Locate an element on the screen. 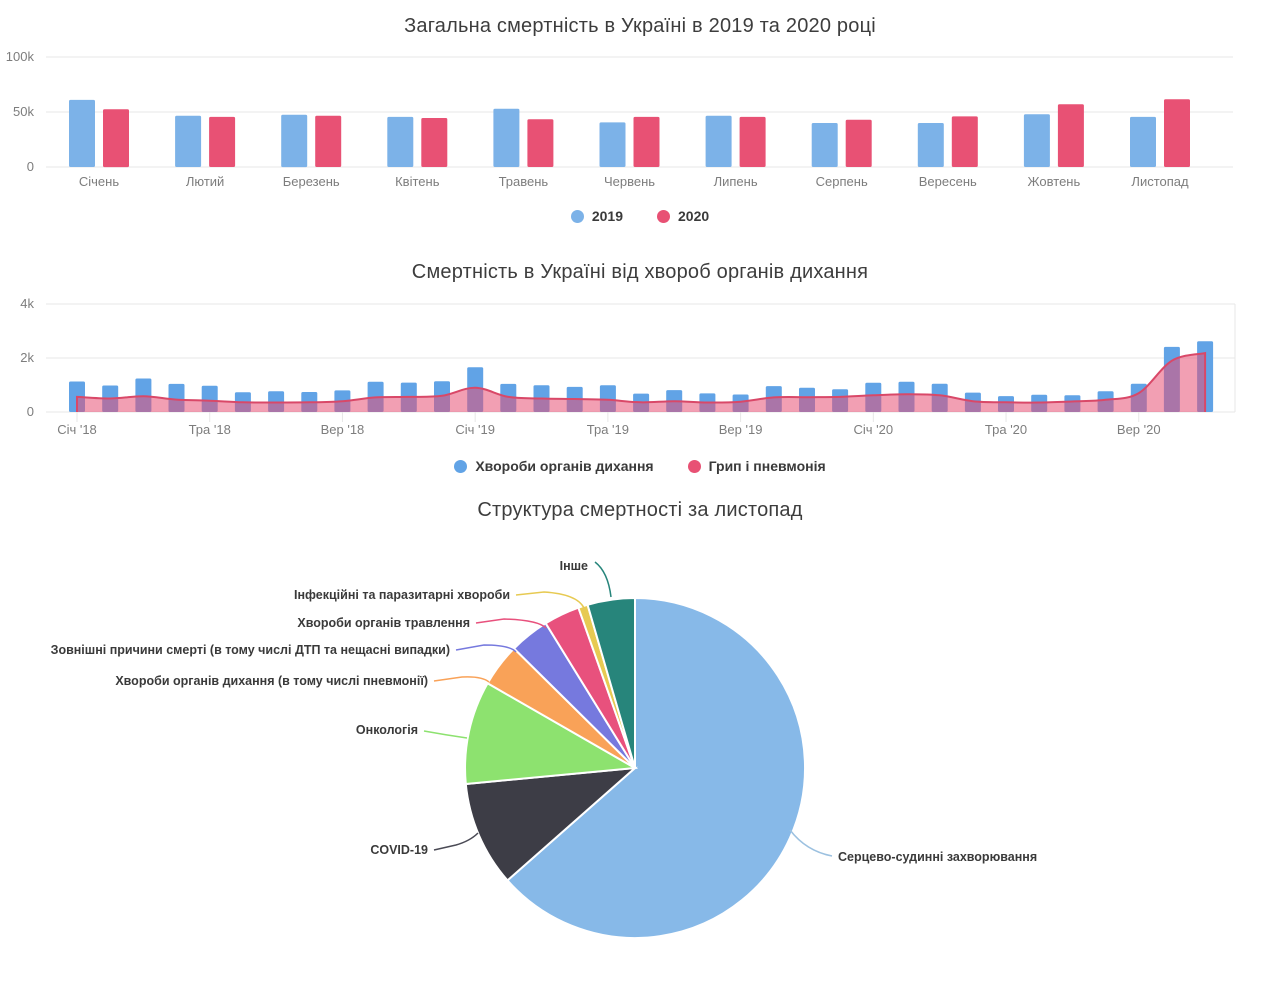 The width and height of the screenshot is (1280, 986). x-category-label: Листопад is located at coordinates (1160, 181).